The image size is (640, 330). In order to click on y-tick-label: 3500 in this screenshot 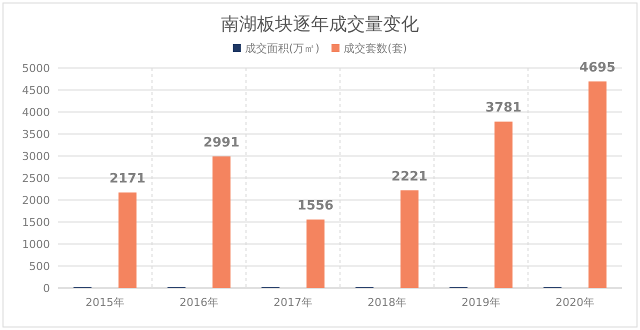, I will do `click(36, 134)`.